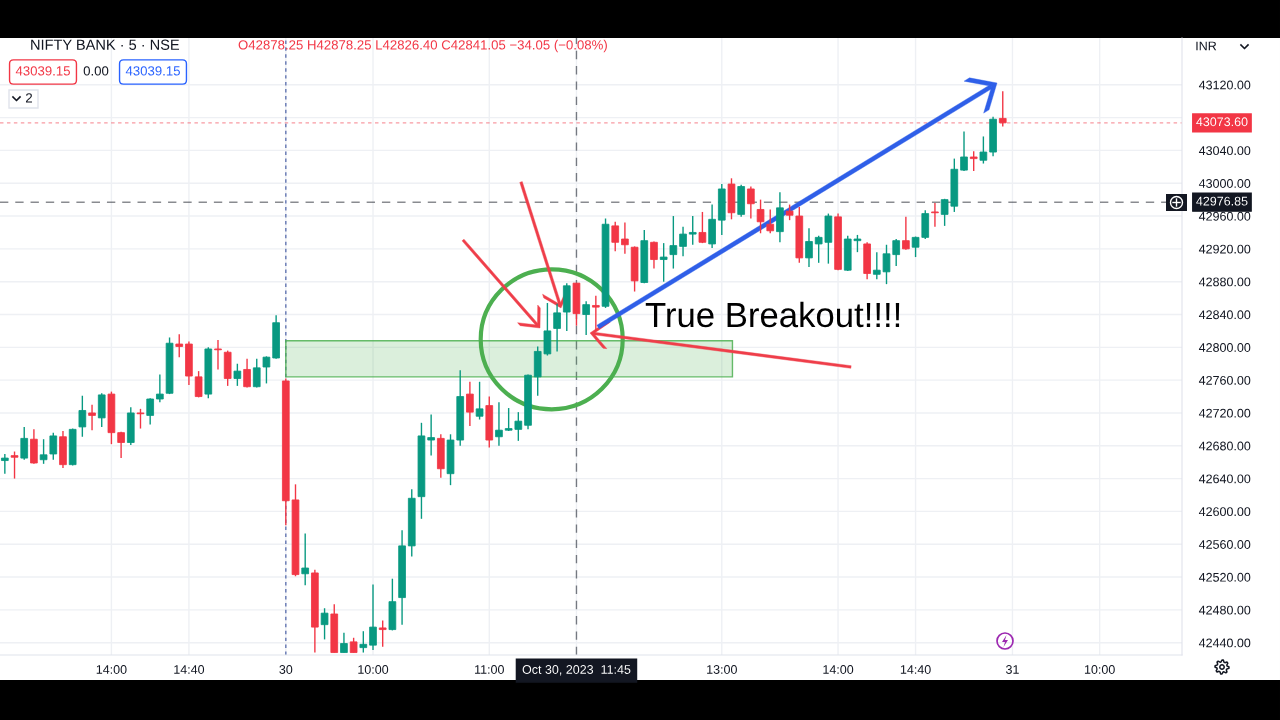 The image size is (1280, 720). Describe the element at coordinates (105, 44) in the screenshot. I see `chart-title: NIFTY BANK · 5 · NSE` at that location.